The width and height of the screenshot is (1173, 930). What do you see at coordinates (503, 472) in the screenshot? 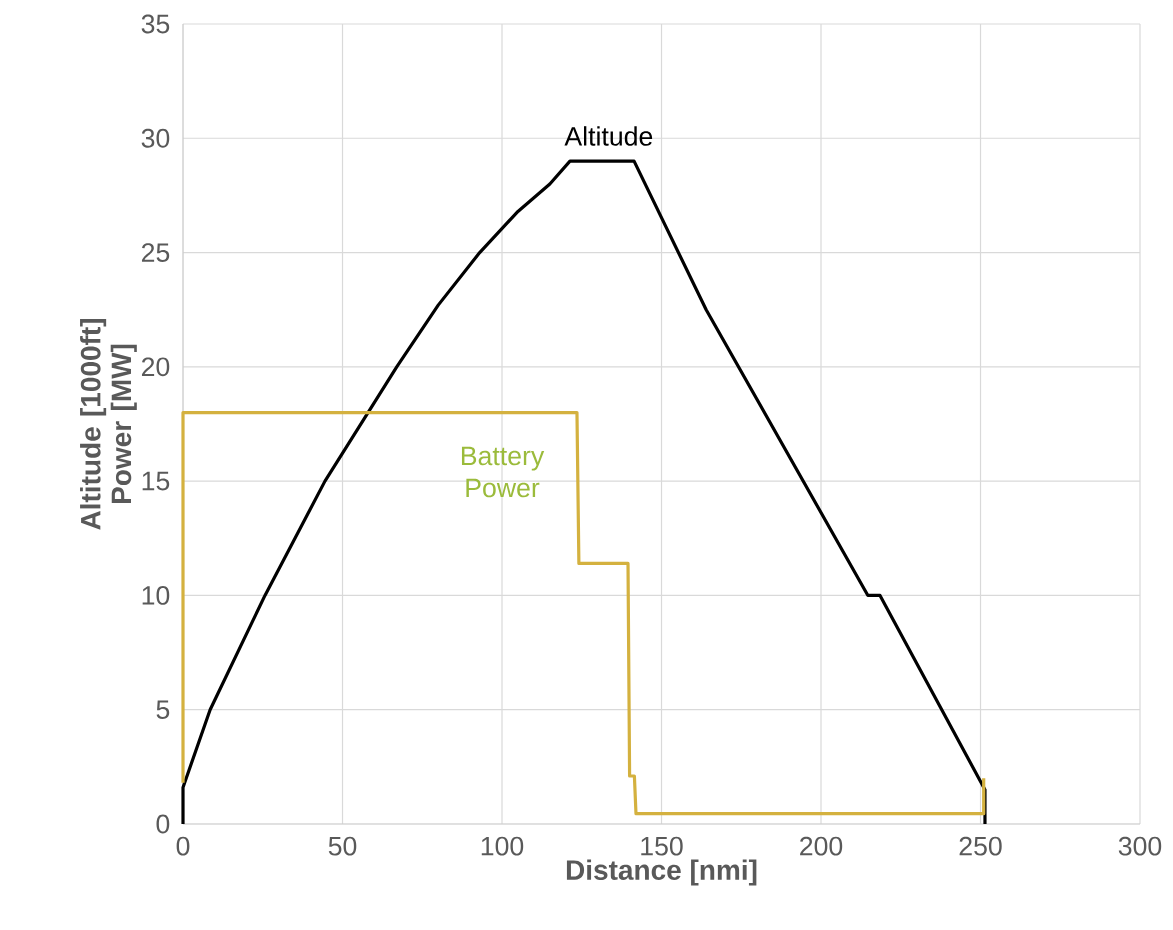
I see `series-label: Battery Power` at bounding box center [503, 472].